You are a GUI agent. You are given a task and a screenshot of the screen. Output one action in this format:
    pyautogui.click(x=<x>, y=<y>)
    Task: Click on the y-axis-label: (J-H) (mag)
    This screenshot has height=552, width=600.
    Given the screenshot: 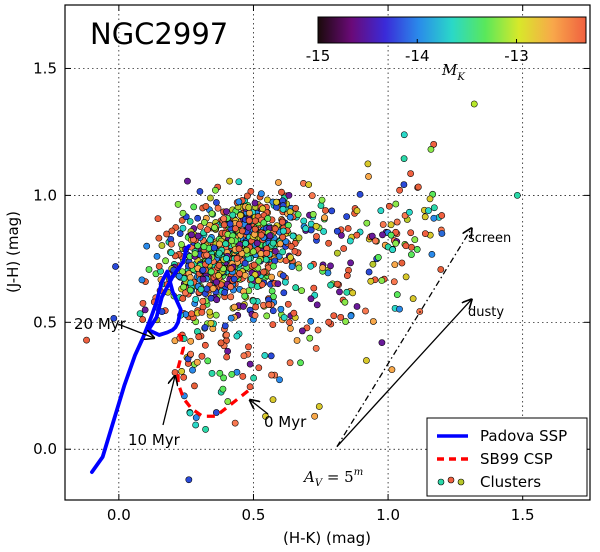 What is the action you would take?
    pyautogui.click(x=13, y=252)
    